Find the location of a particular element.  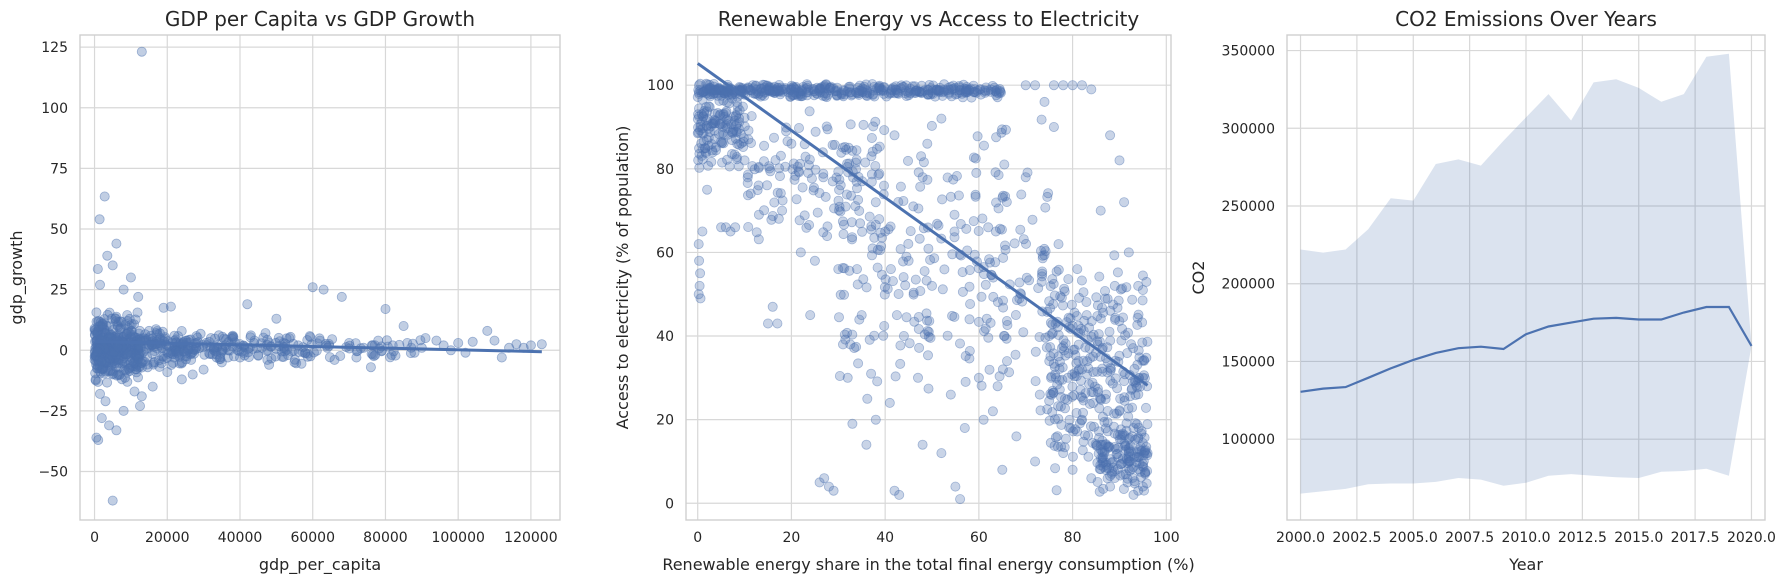

x-tick-label: 120000 is located at coordinates (530, 538).